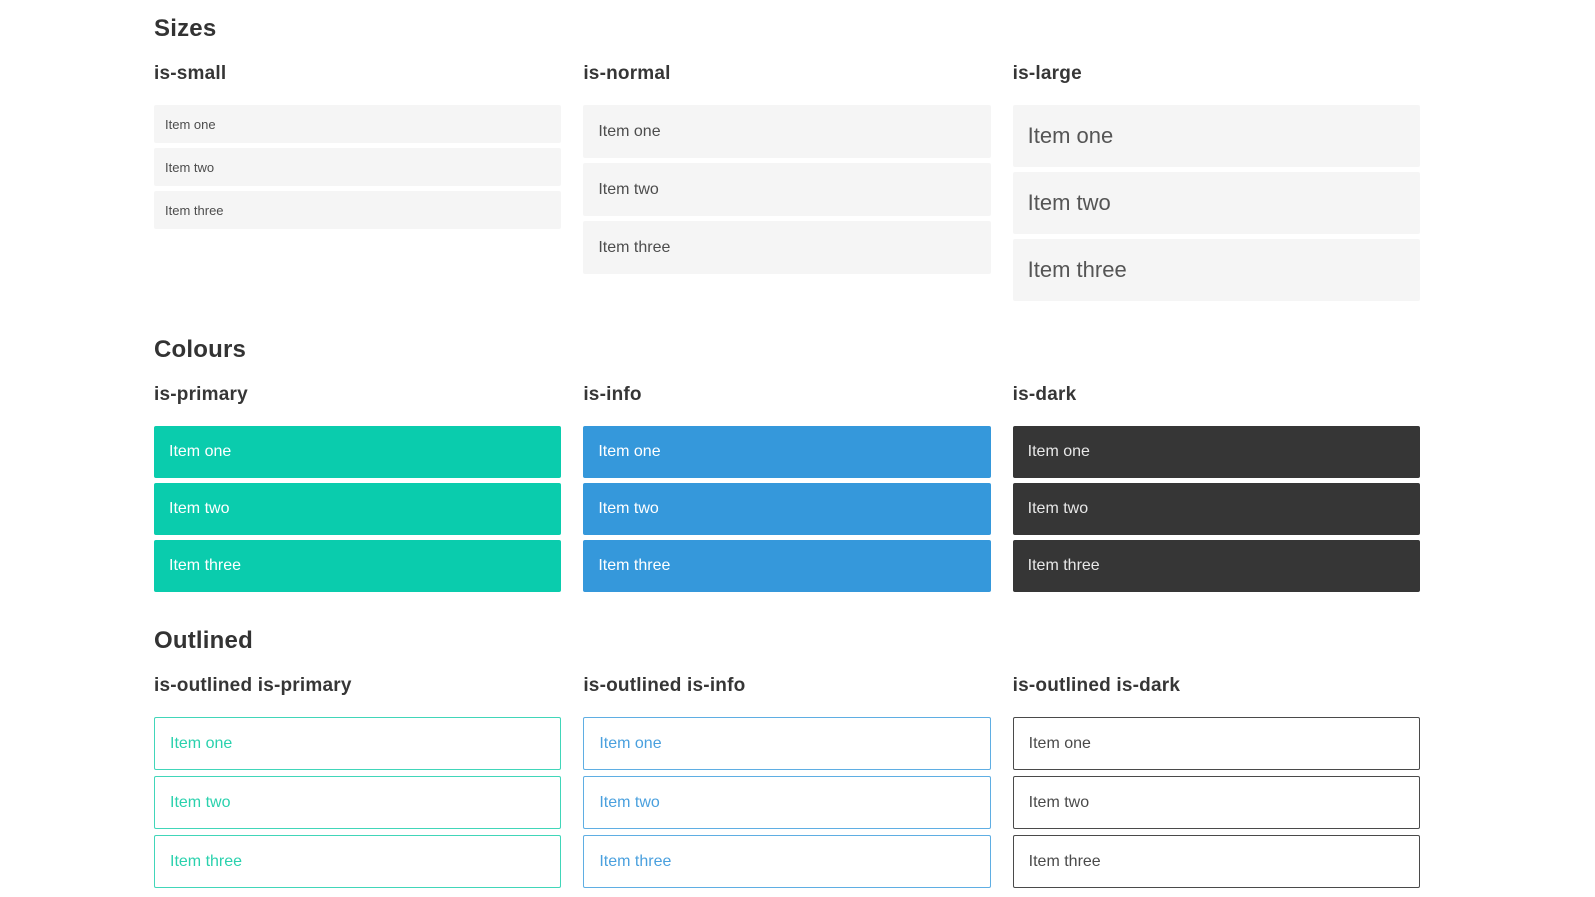 Image resolution: width=1595 pixels, height=897 pixels. Describe the element at coordinates (185, 28) in the screenshot. I see `section-title-sizes: Sizes` at that location.